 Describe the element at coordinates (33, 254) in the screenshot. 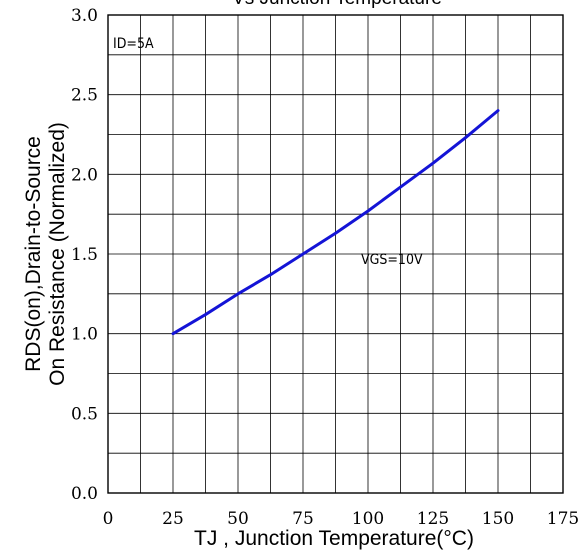

I see `y-axis-label-line-1: RDS(on),Drain-to-Source` at that location.